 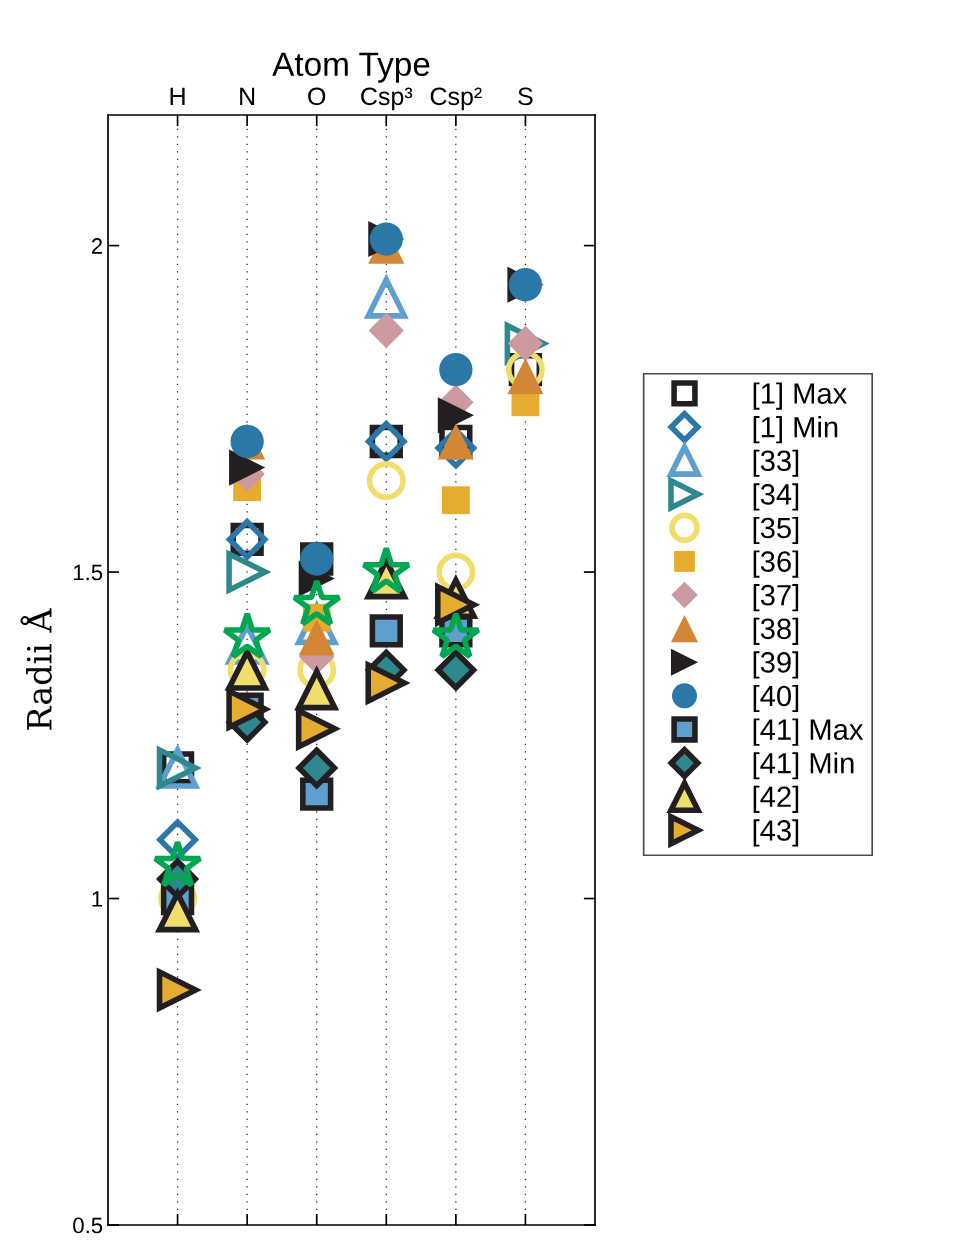 I want to click on legend-label: [40], so click(x=776, y=698).